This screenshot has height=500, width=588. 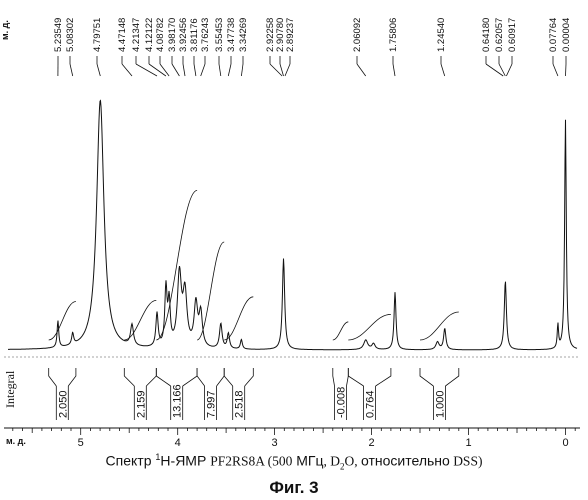 What do you see at coordinates (371, 404) in the screenshot?
I see `integral-value-7: 0.764` at bounding box center [371, 404].